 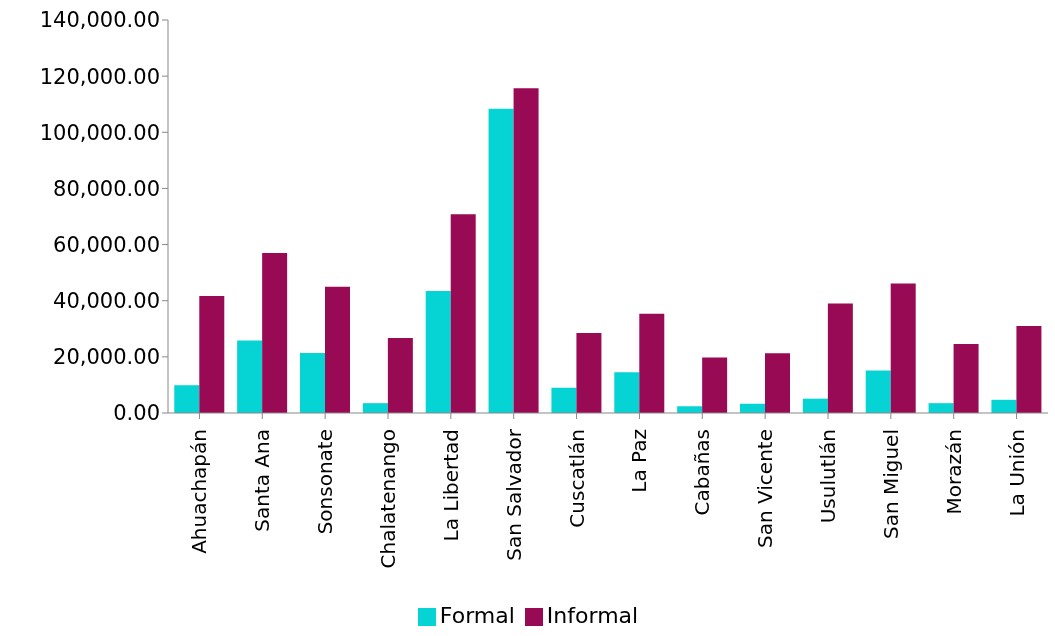 I want to click on y-tick-label: 60,000.00, so click(x=106, y=245).